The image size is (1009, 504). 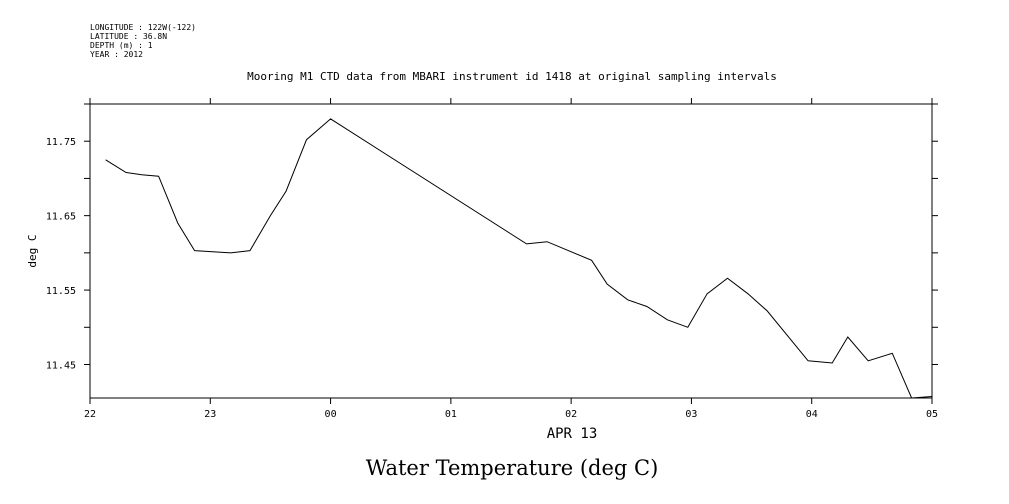 I want to click on longitude-text: LONGITUDE : 122W(-122), so click(x=143, y=27).